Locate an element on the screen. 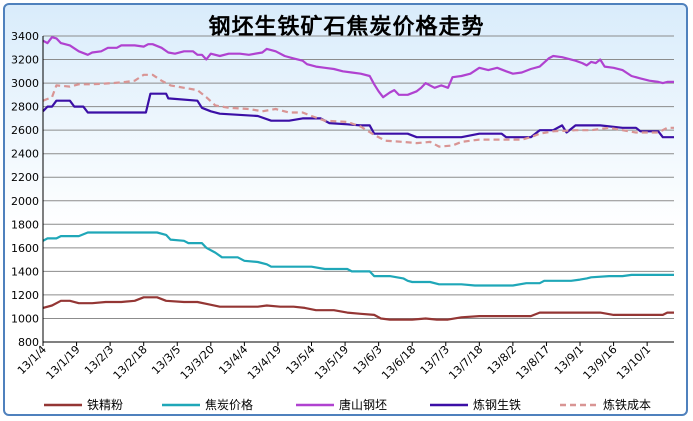 The width and height of the screenshot is (693, 421). x-tick-label: 13/4/19 is located at coordinates (264, 362).